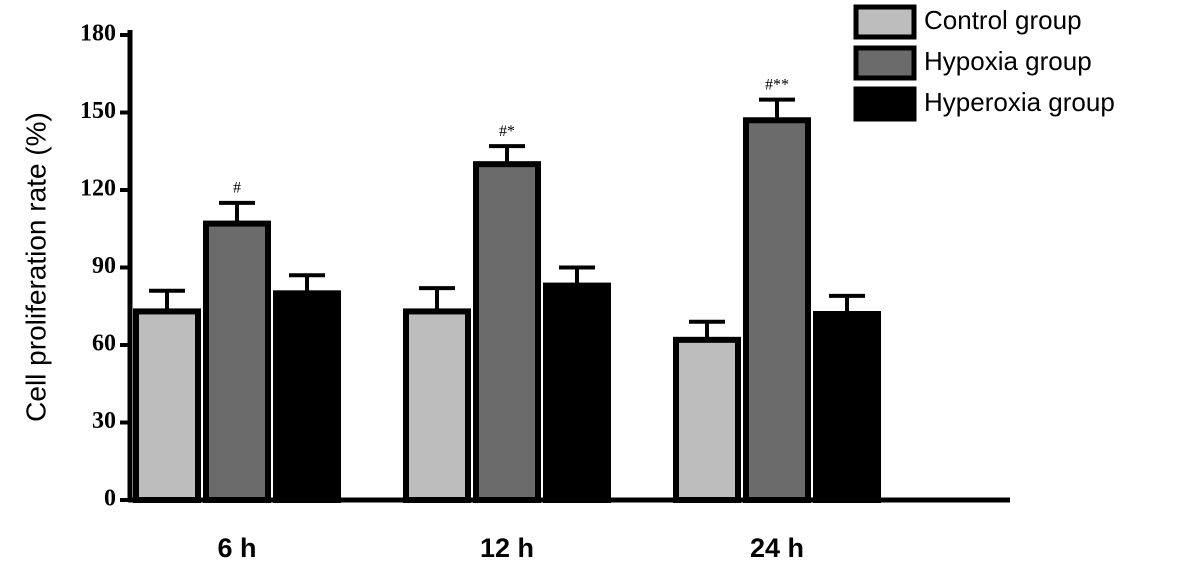 The height and width of the screenshot is (582, 1181). I want to click on annotation: #, so click(237, 188).